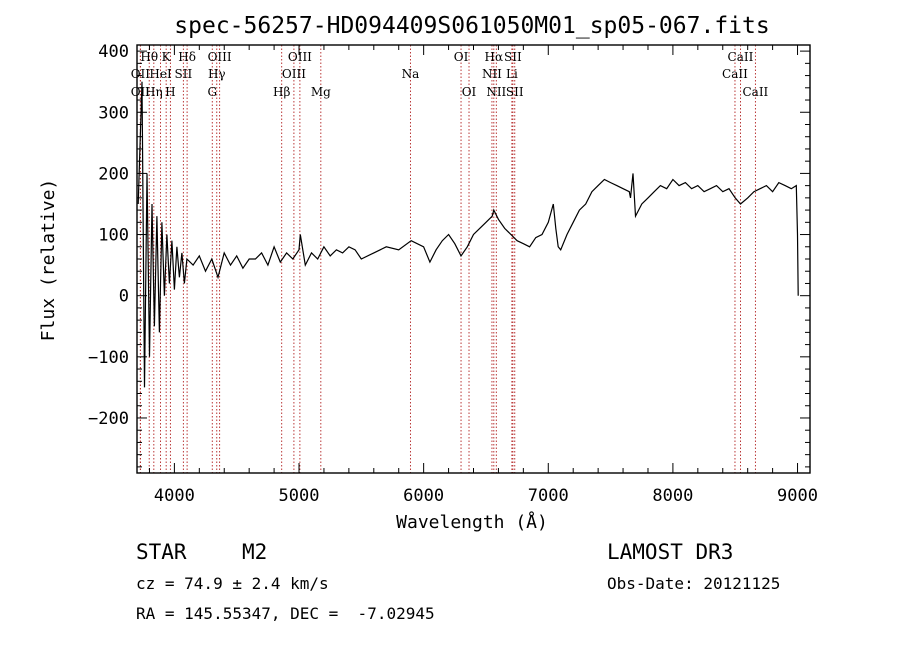 Image resolution: width=900 pixels, height=649 pixels. What do you see at coordinates (174, 496) in the screenshot?
I see `x-tick-label: 4000` at bounding box center [174, 496].